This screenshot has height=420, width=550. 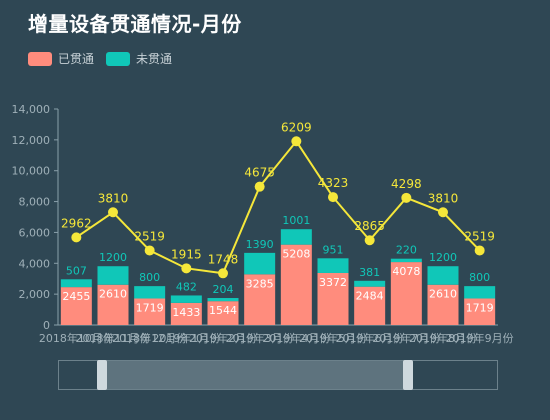 What do you see at coordinates (76, 59) in the screenshot?
I see `legend-label-through: 已贯通` at bounding box center [76, 59].